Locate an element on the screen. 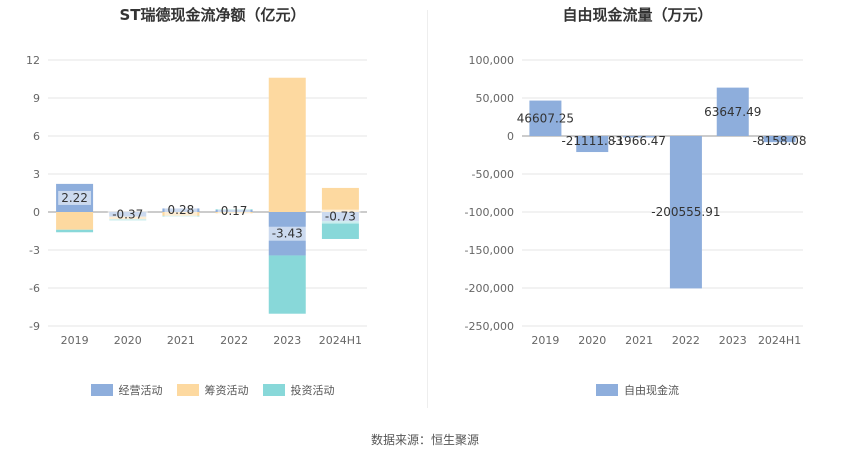  data-label: 0.28 is located at coordinates (181, 210).